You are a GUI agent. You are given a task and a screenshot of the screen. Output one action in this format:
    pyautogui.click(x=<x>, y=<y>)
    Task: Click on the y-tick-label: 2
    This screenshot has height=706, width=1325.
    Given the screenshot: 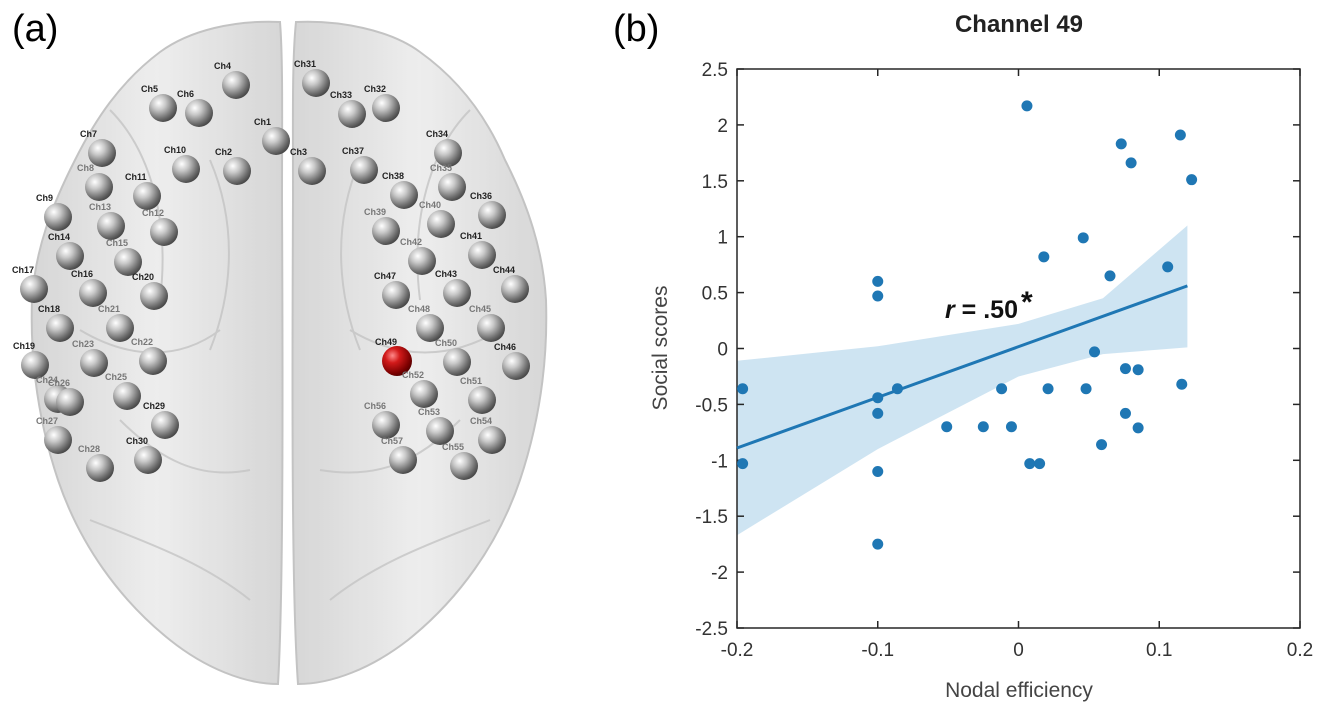 What is the action you would take?
    pyautogui.click(x=722, y=126)
    